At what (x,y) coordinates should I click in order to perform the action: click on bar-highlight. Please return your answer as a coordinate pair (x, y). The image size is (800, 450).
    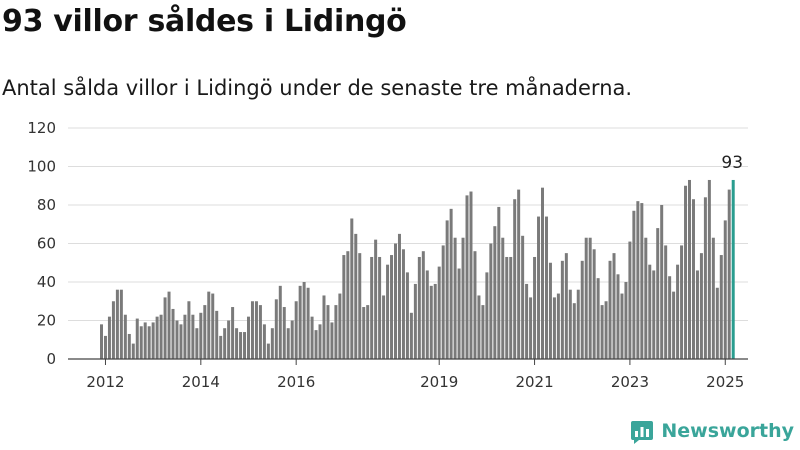
    Looking at the image, I should click on (733, 269).